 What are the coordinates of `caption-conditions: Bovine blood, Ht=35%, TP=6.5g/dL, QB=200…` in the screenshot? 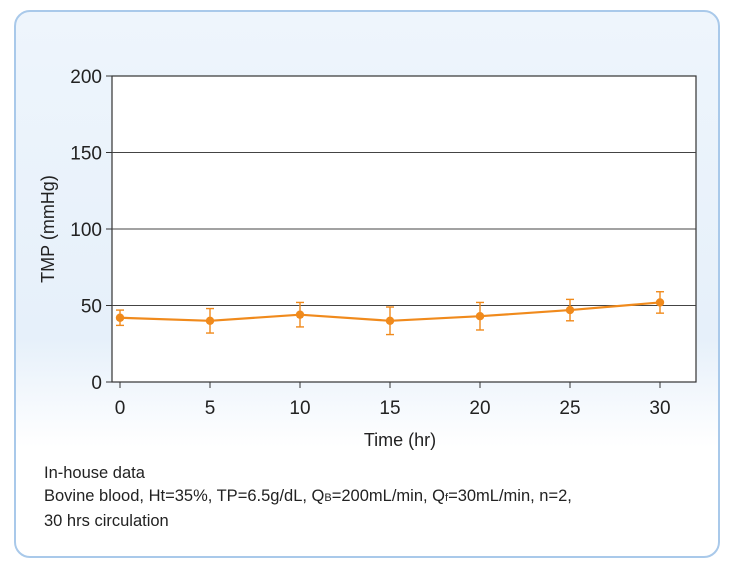 It's located at (308, 496).